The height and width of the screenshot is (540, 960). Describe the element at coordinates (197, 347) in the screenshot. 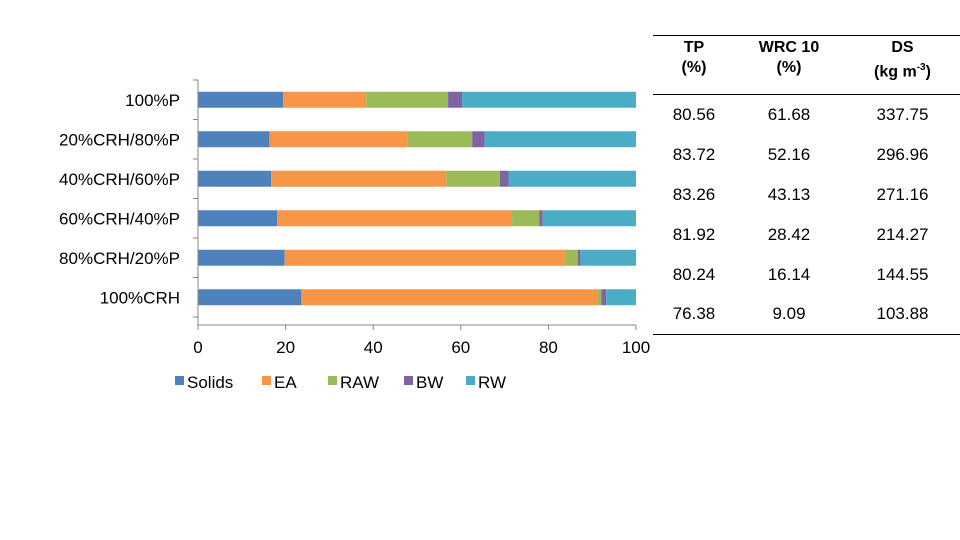

I see `x-tick-label: 0` at that location.